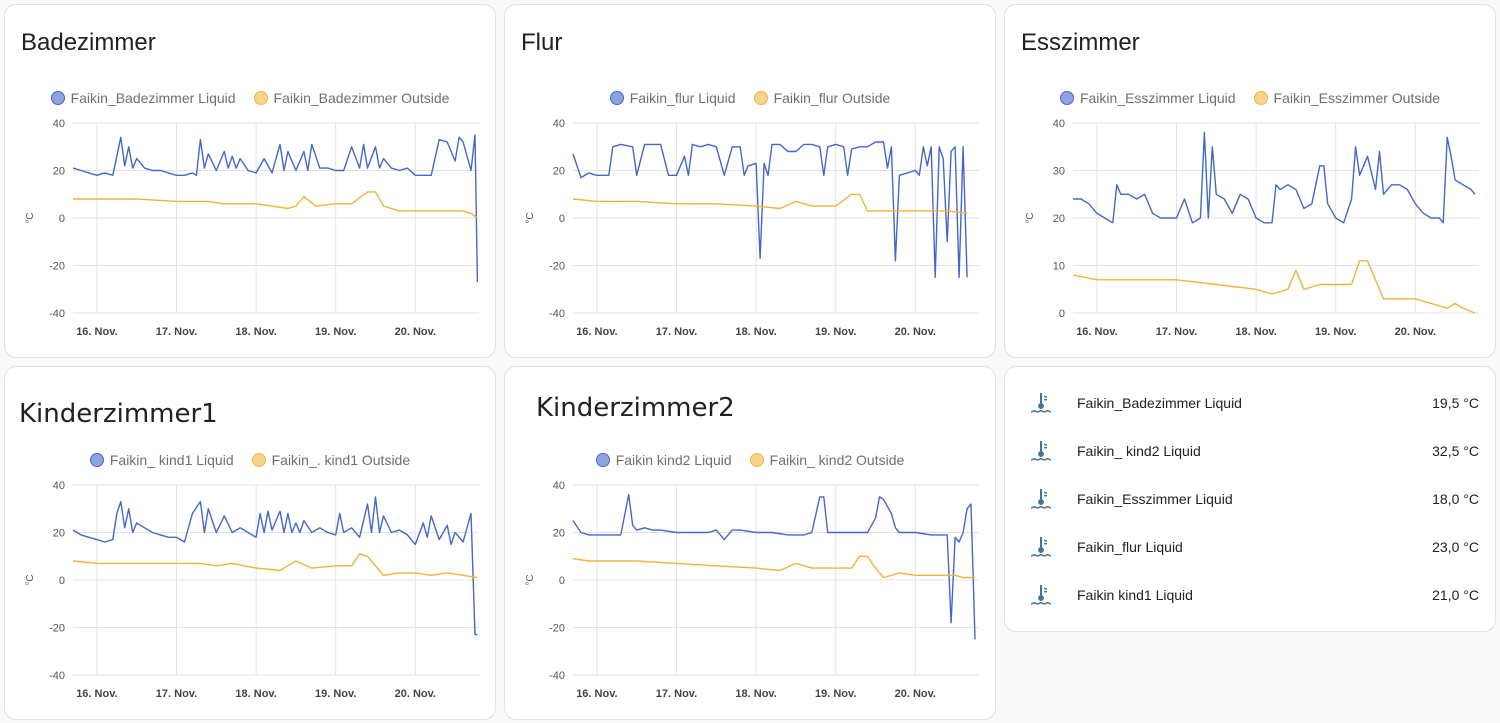 This screenshot has width=1500, height=723. I want to click on legend-label: Faikin_flur Outside, so click(832, 98).